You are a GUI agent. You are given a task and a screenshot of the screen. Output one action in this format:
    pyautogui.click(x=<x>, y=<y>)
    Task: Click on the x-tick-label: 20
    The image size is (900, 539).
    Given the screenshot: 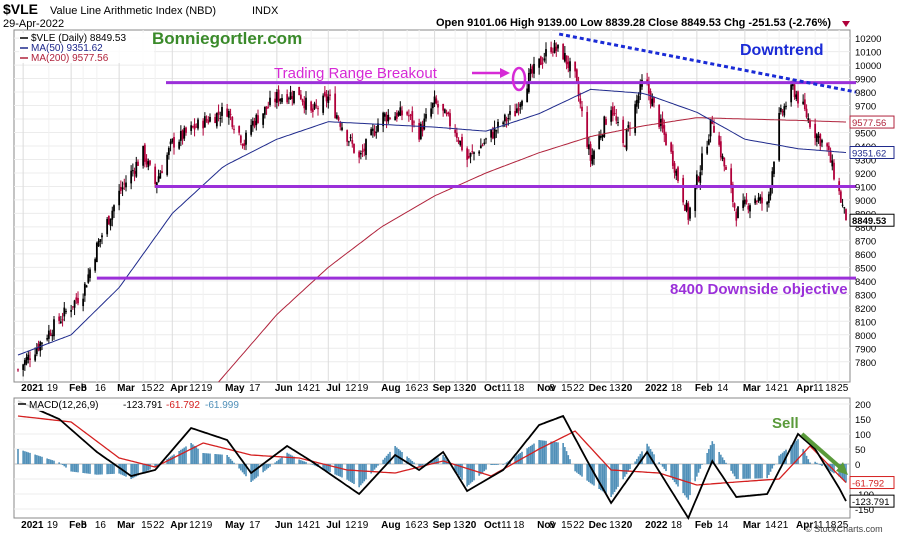 What is the action you would take?
    pyautogui.click(x=627, y=388)
    